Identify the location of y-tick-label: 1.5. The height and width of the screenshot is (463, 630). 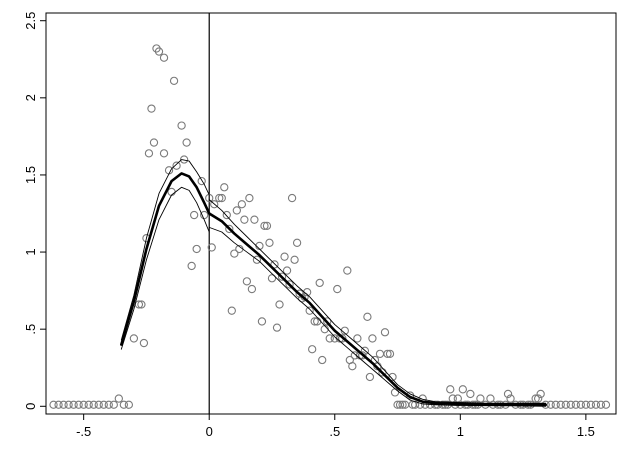
(30, 175).